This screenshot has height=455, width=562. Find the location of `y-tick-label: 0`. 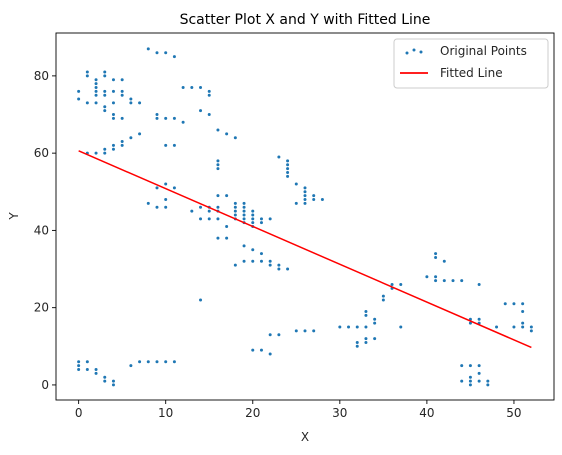

y-tick-label: 0 is located at coordinates (45, 385).